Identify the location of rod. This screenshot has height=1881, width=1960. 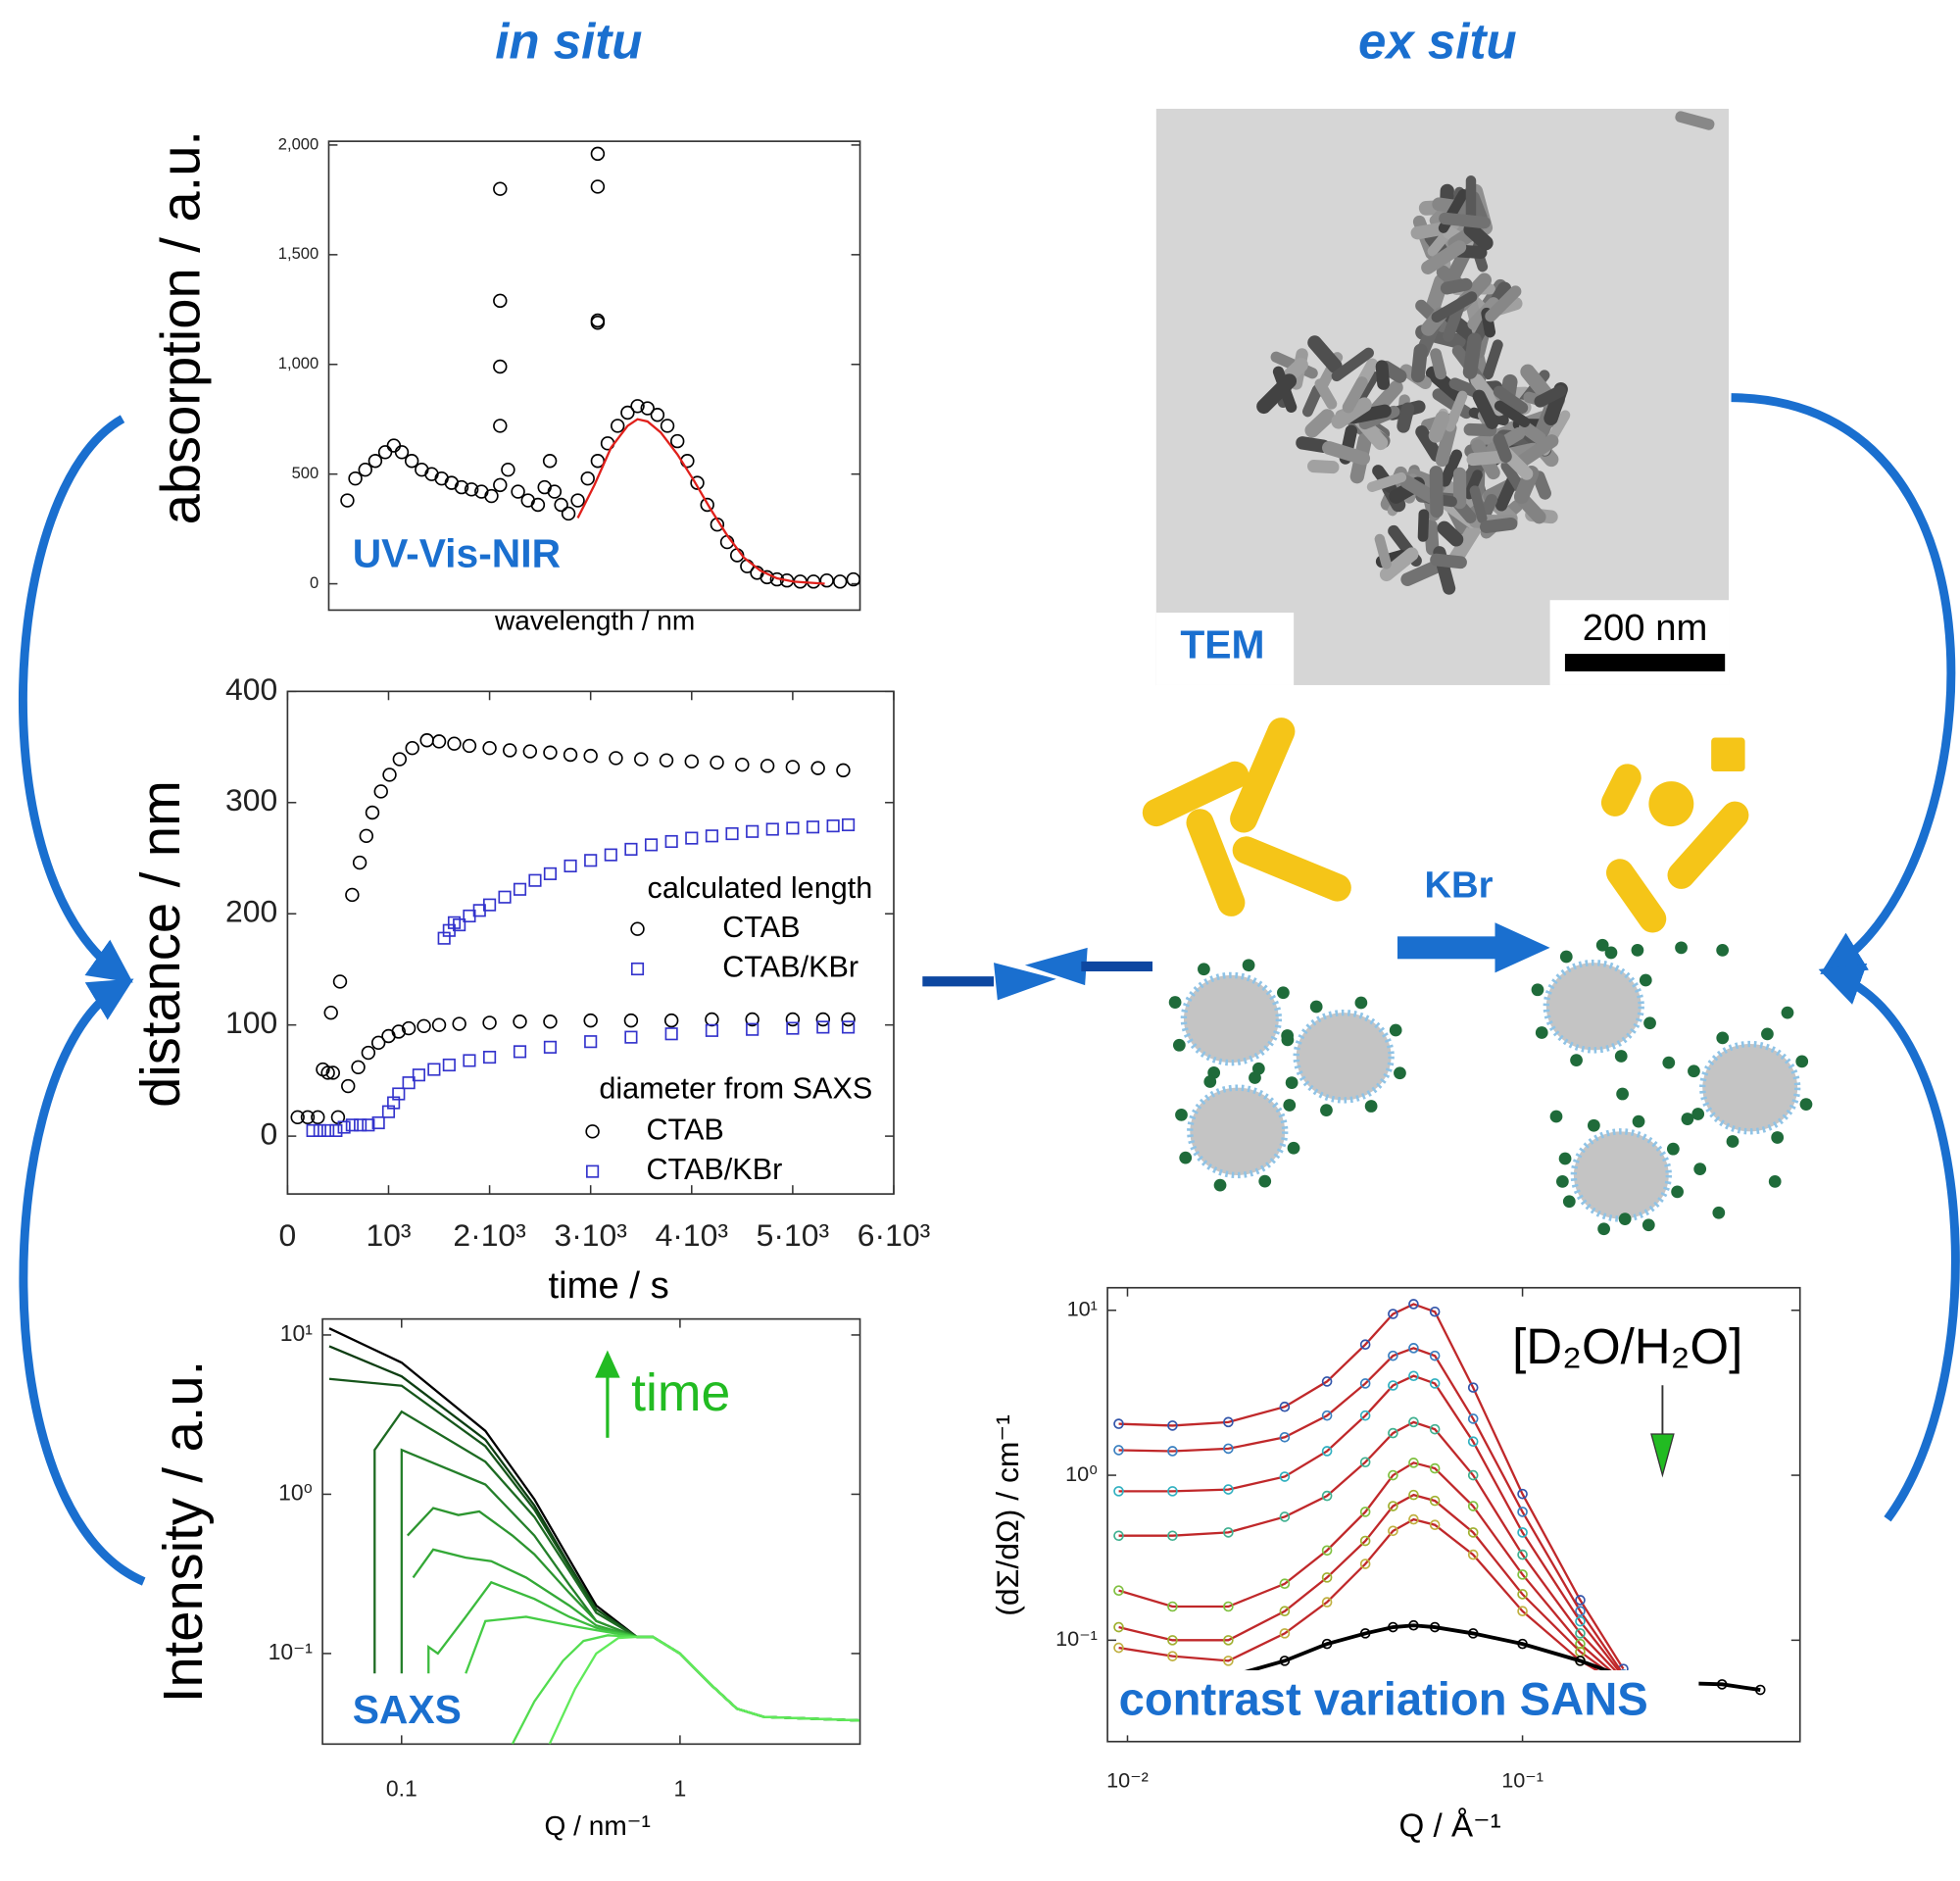
(1621, 790).